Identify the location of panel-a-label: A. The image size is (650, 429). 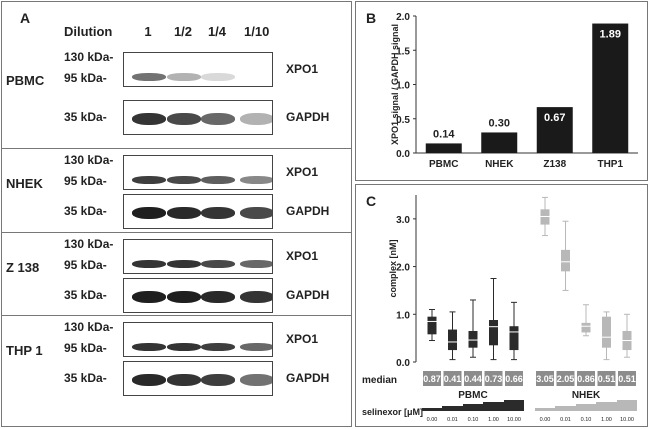
(25, 18).